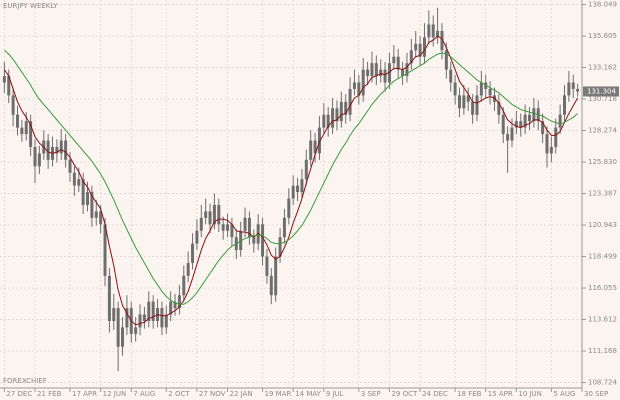 The width and height of the screenshot is (620, 400). What do you see at coordinates (500, 394) in the screenshot?
I see `x-tick-label: 15 APR` at bounding box center [500, 394].